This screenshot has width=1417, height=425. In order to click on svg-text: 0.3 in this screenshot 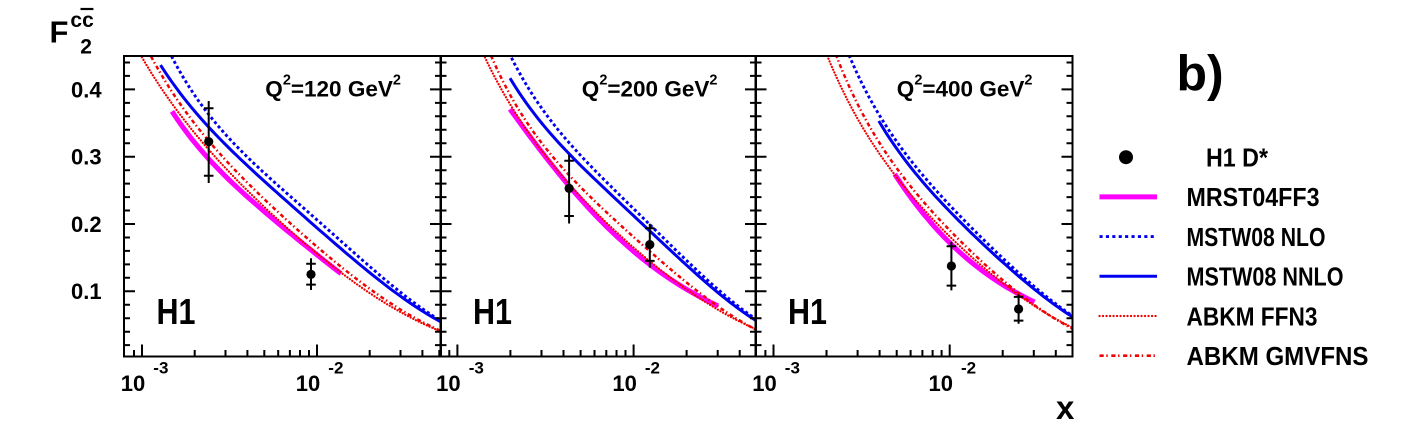, I will do `click(86, 157)`.